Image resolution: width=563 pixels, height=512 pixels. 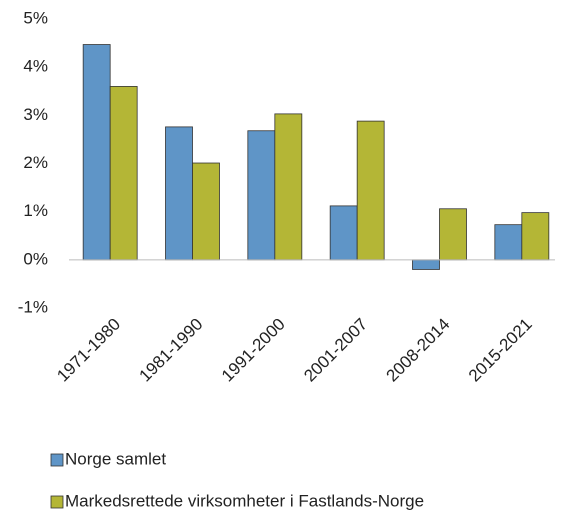 What do you see at coordinates (88, 350) in the screenshot?
I see `x-tick-label: 1971-1980` at bounding box center [88, 350].